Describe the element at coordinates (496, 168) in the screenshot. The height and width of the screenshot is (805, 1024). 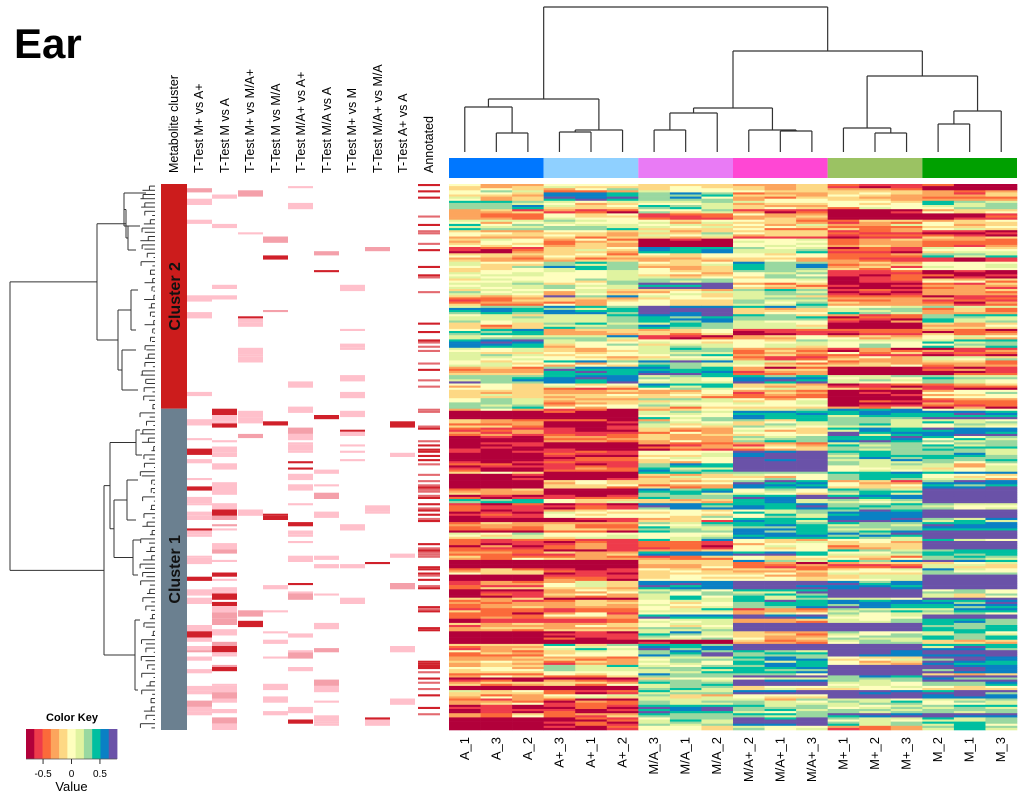
I see `column-group-a-bar` at that location.